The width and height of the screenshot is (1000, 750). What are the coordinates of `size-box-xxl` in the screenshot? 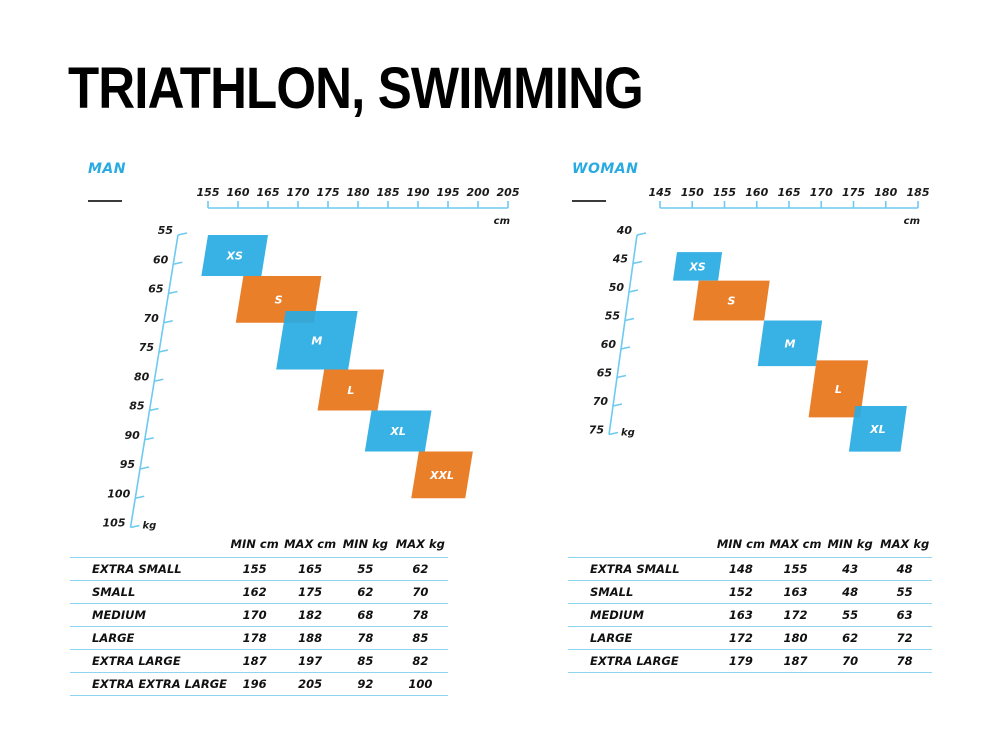 It's located at (442, 475).